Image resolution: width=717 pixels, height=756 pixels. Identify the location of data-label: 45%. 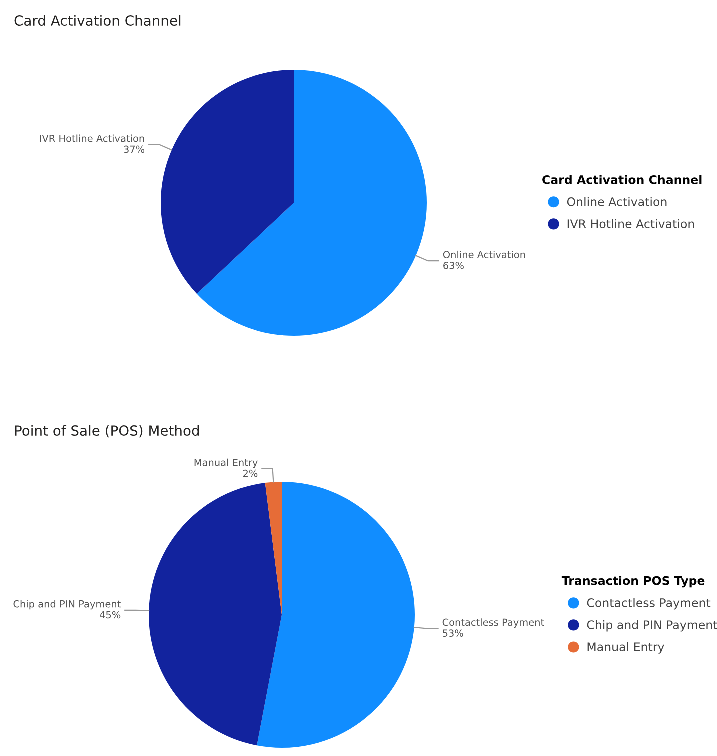
(110, 615).